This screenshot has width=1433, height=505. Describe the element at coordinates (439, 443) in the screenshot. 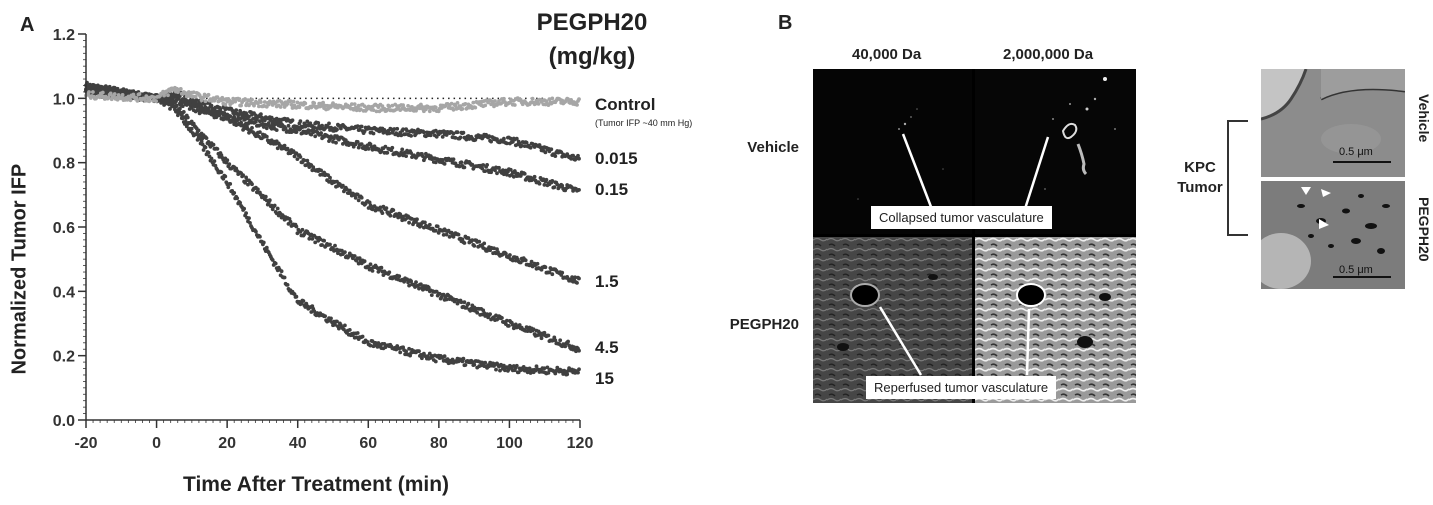

I see `x-tick-label: 80` at that location.